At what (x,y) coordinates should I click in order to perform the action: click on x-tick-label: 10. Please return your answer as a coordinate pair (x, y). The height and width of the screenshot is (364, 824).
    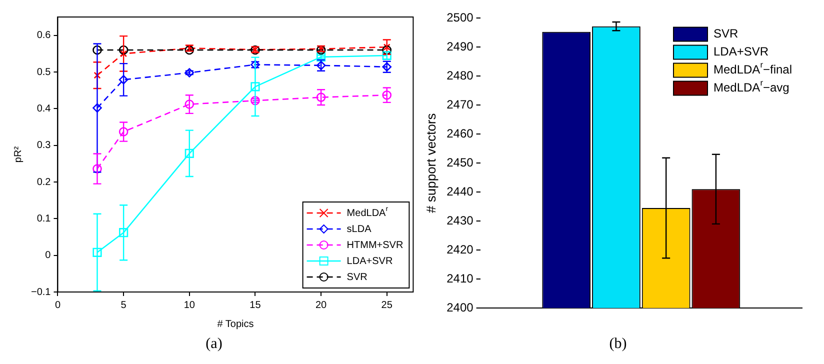
    Looking at the image, I should click on (190, 305).